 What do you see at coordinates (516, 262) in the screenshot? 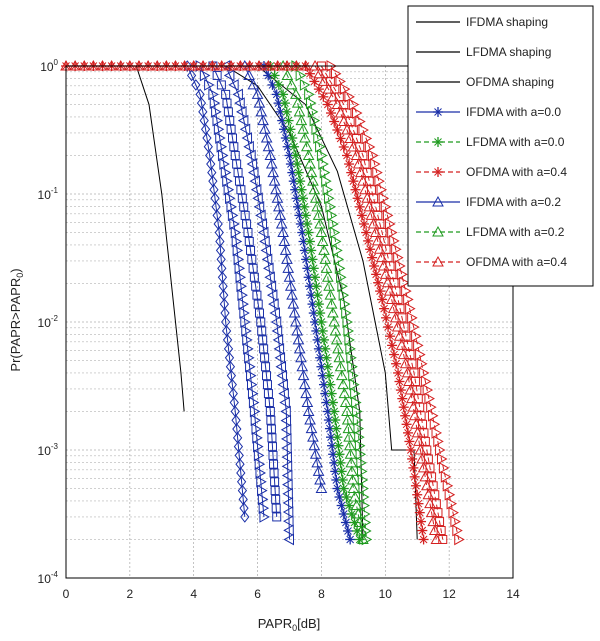
I see `legend-label: OFDMA with a=0.4` at bounding box center [516, 262].